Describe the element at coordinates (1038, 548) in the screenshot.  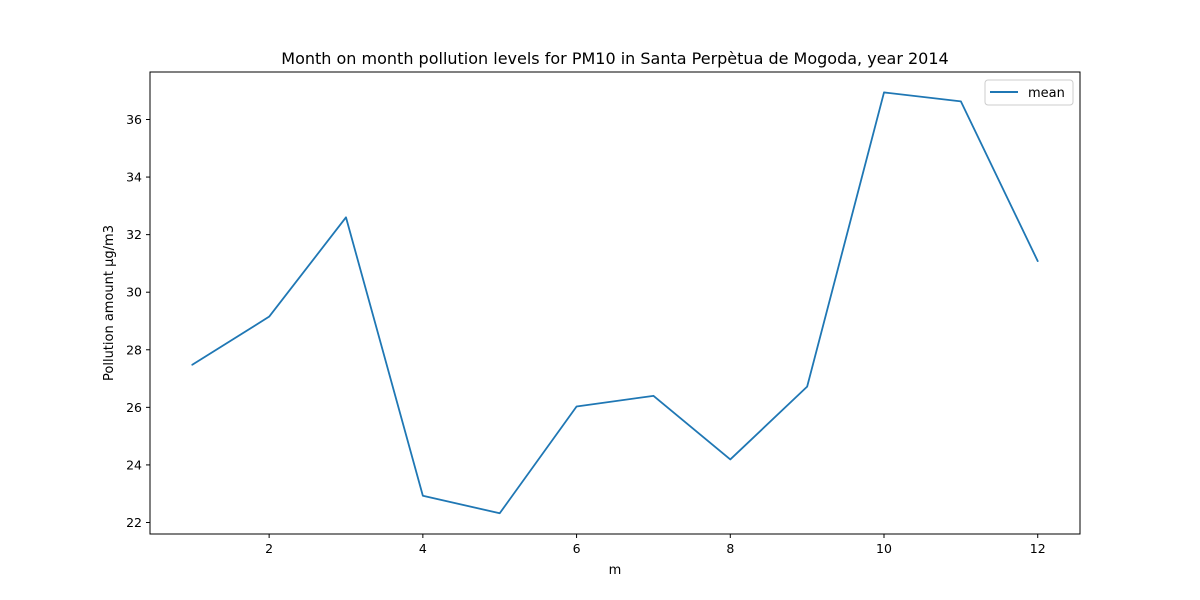
I see `x-tick-label: 12` at that location.